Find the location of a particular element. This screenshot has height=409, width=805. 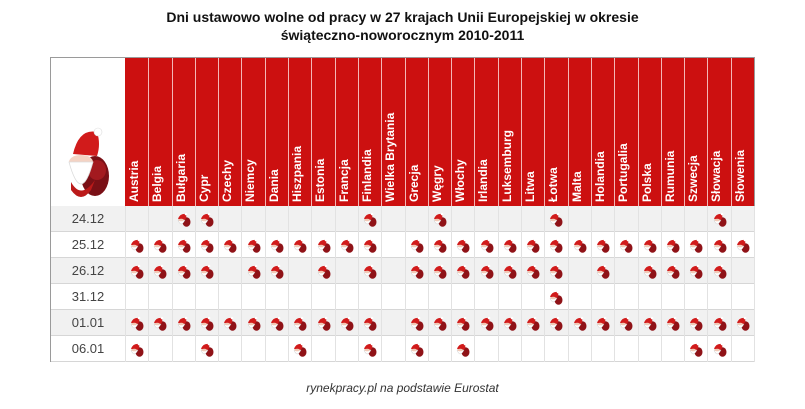

country-label: Szwecja is located at coordinates (693, 178).